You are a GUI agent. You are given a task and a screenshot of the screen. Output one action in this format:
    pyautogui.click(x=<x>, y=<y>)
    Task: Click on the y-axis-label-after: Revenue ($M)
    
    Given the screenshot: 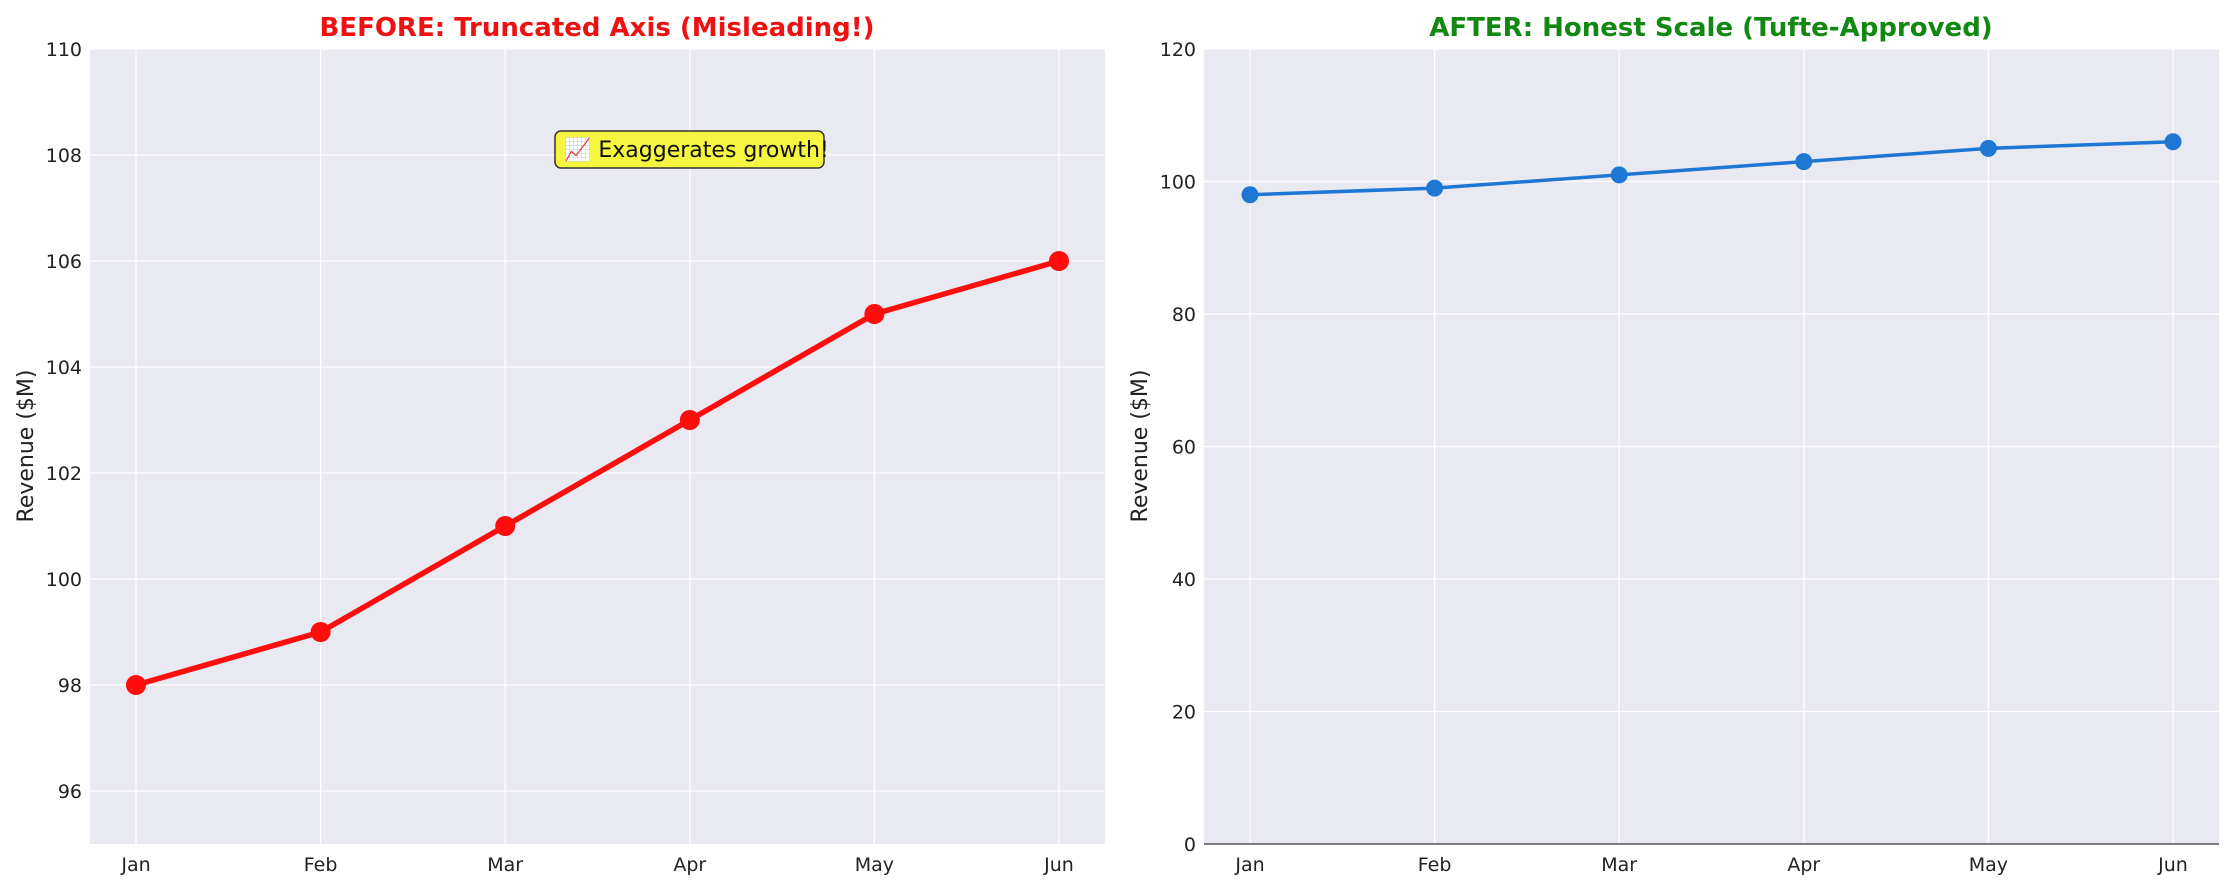 What is the action you would take?
    pyautogui.click(x=1140, y=446)
    